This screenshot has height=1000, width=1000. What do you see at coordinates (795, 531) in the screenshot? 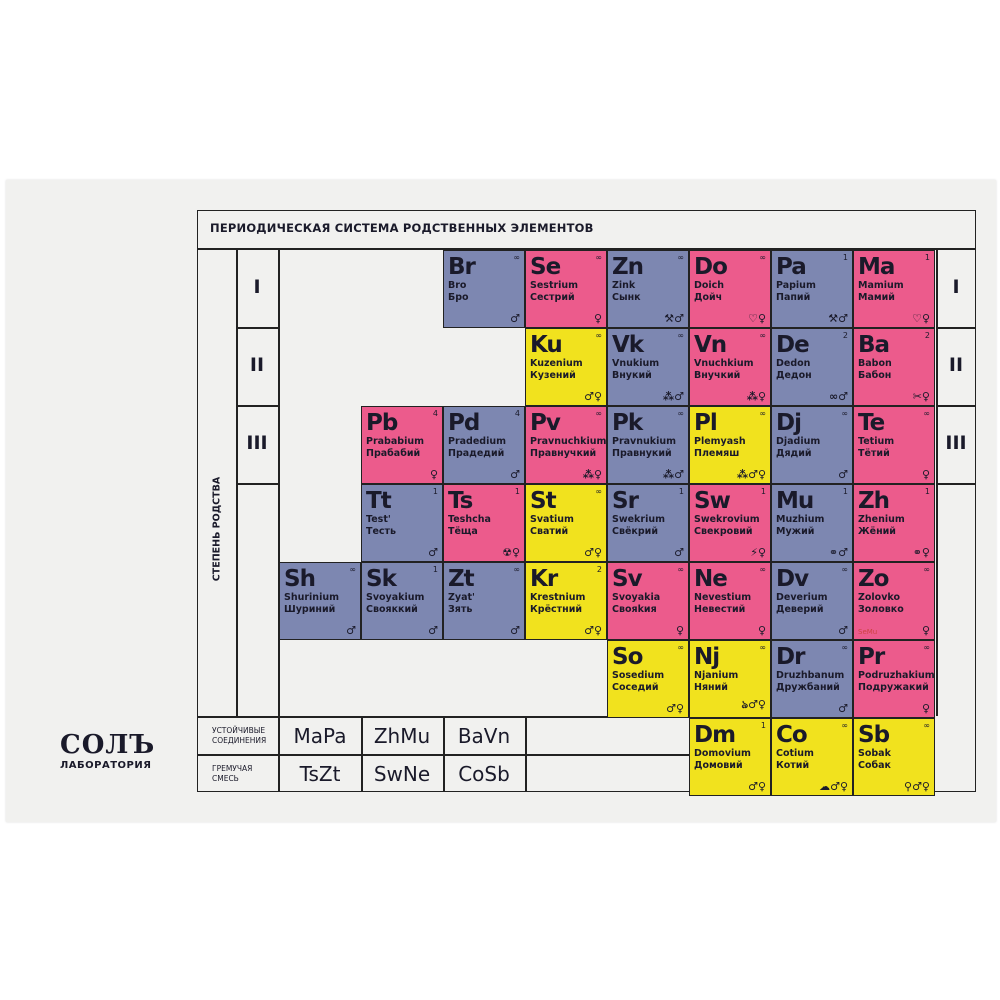
I see `element-cyrillic-name: Мужий` at bounding box center [795, 531].